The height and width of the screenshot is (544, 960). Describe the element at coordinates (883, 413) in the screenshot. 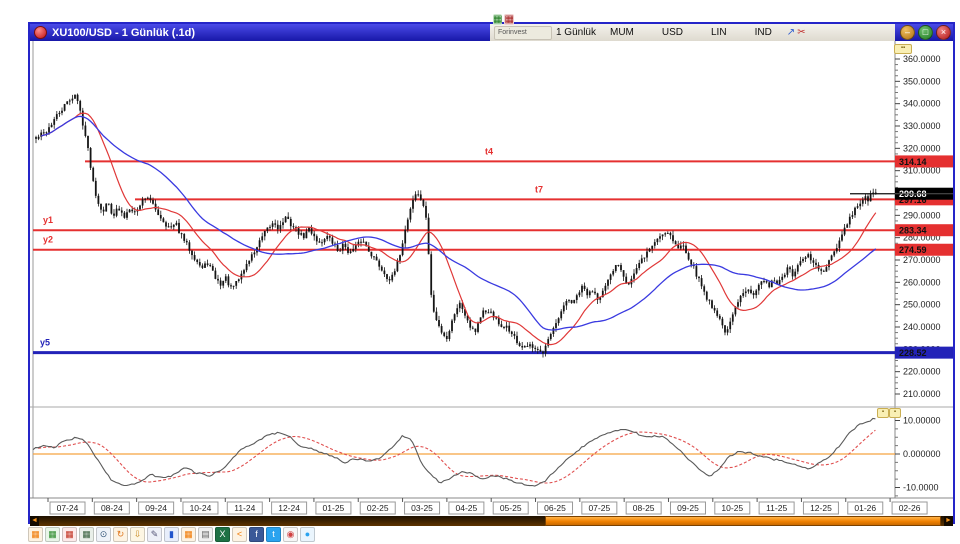

I see `indicator-settings-badge: ▪` at that location.